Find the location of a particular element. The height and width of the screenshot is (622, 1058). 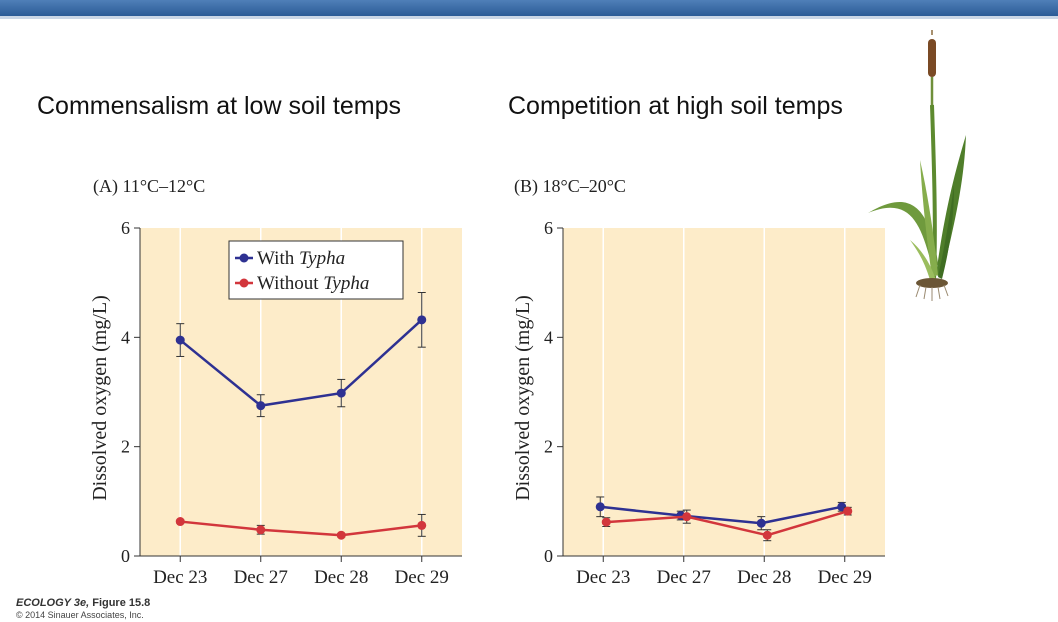

cattail-plant-icon is located at coordinates (917, 165).